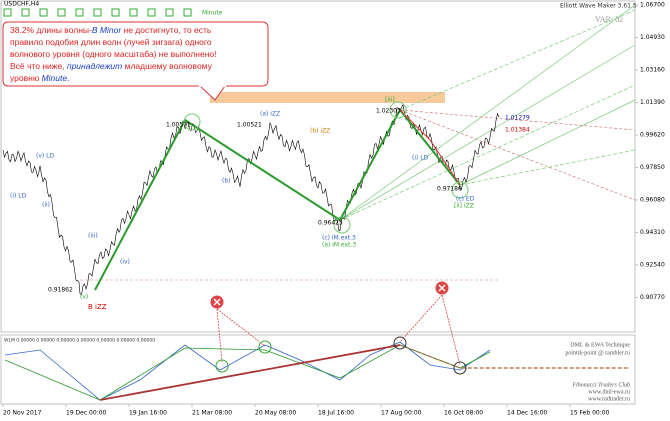 Image resolution: width=670 pixels, height=421 pixels. Describe the element at coordinates (600, 385) in the screenshot. I see `watermark-line: Fibonacci Traders Club` at that location.